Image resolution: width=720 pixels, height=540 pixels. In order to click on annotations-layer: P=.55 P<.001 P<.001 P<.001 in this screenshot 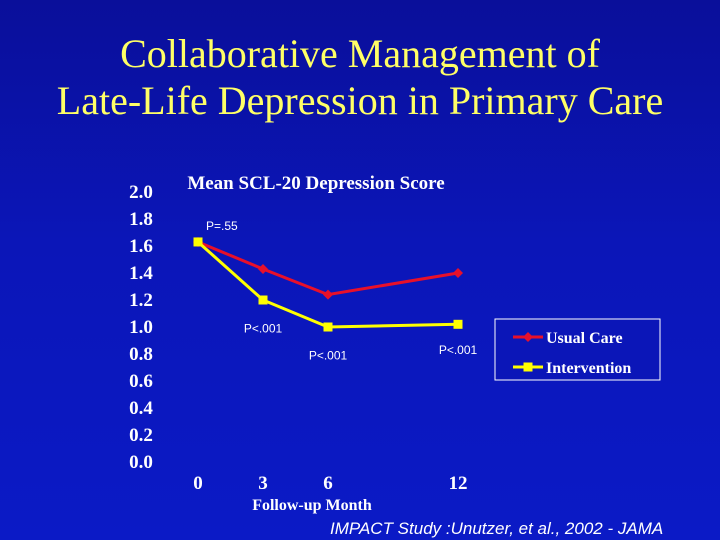, I will do `click(342, 291)`.